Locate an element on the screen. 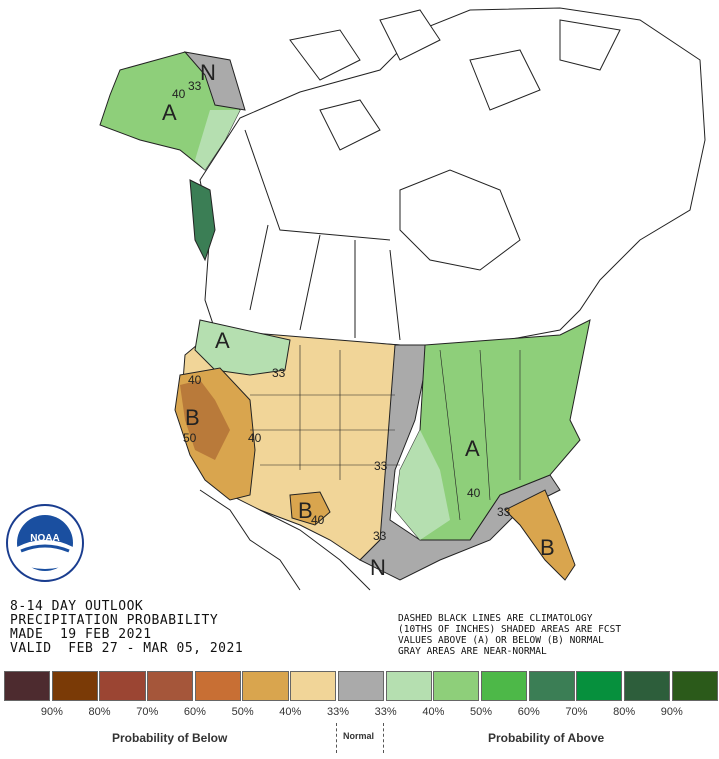 Image resolution: width=719 pixels, height=759 pixels. alaska-above-label: A is located at coordinates (169, 112).